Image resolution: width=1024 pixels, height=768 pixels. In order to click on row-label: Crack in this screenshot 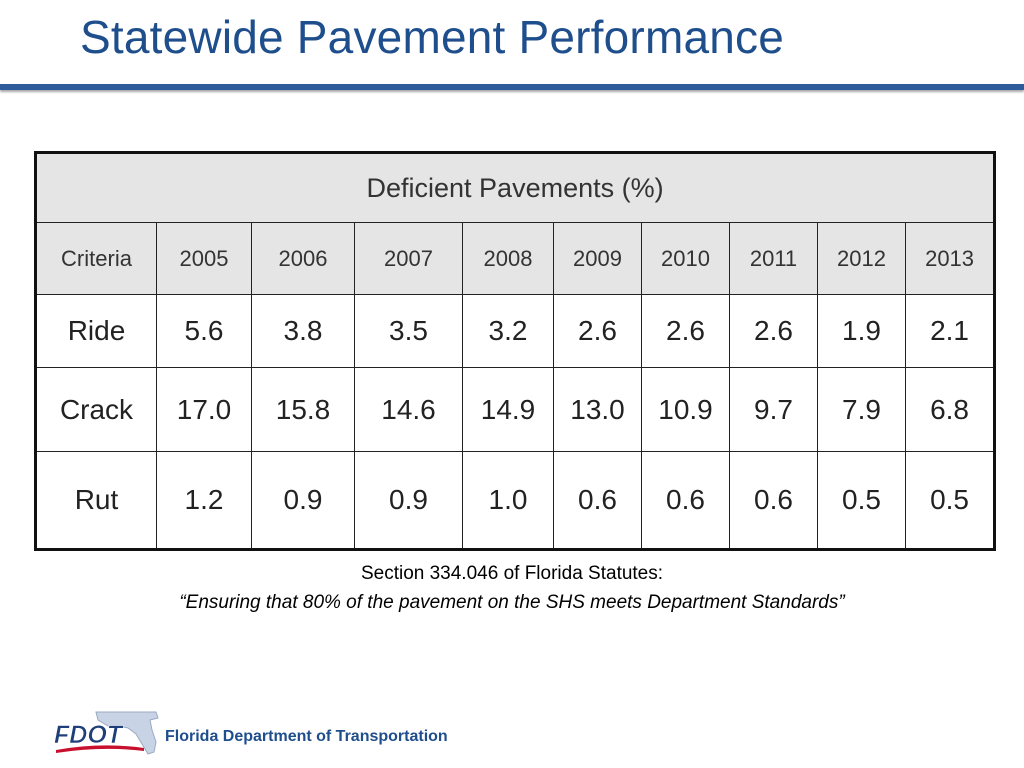, I will do `click(96, 409)`.